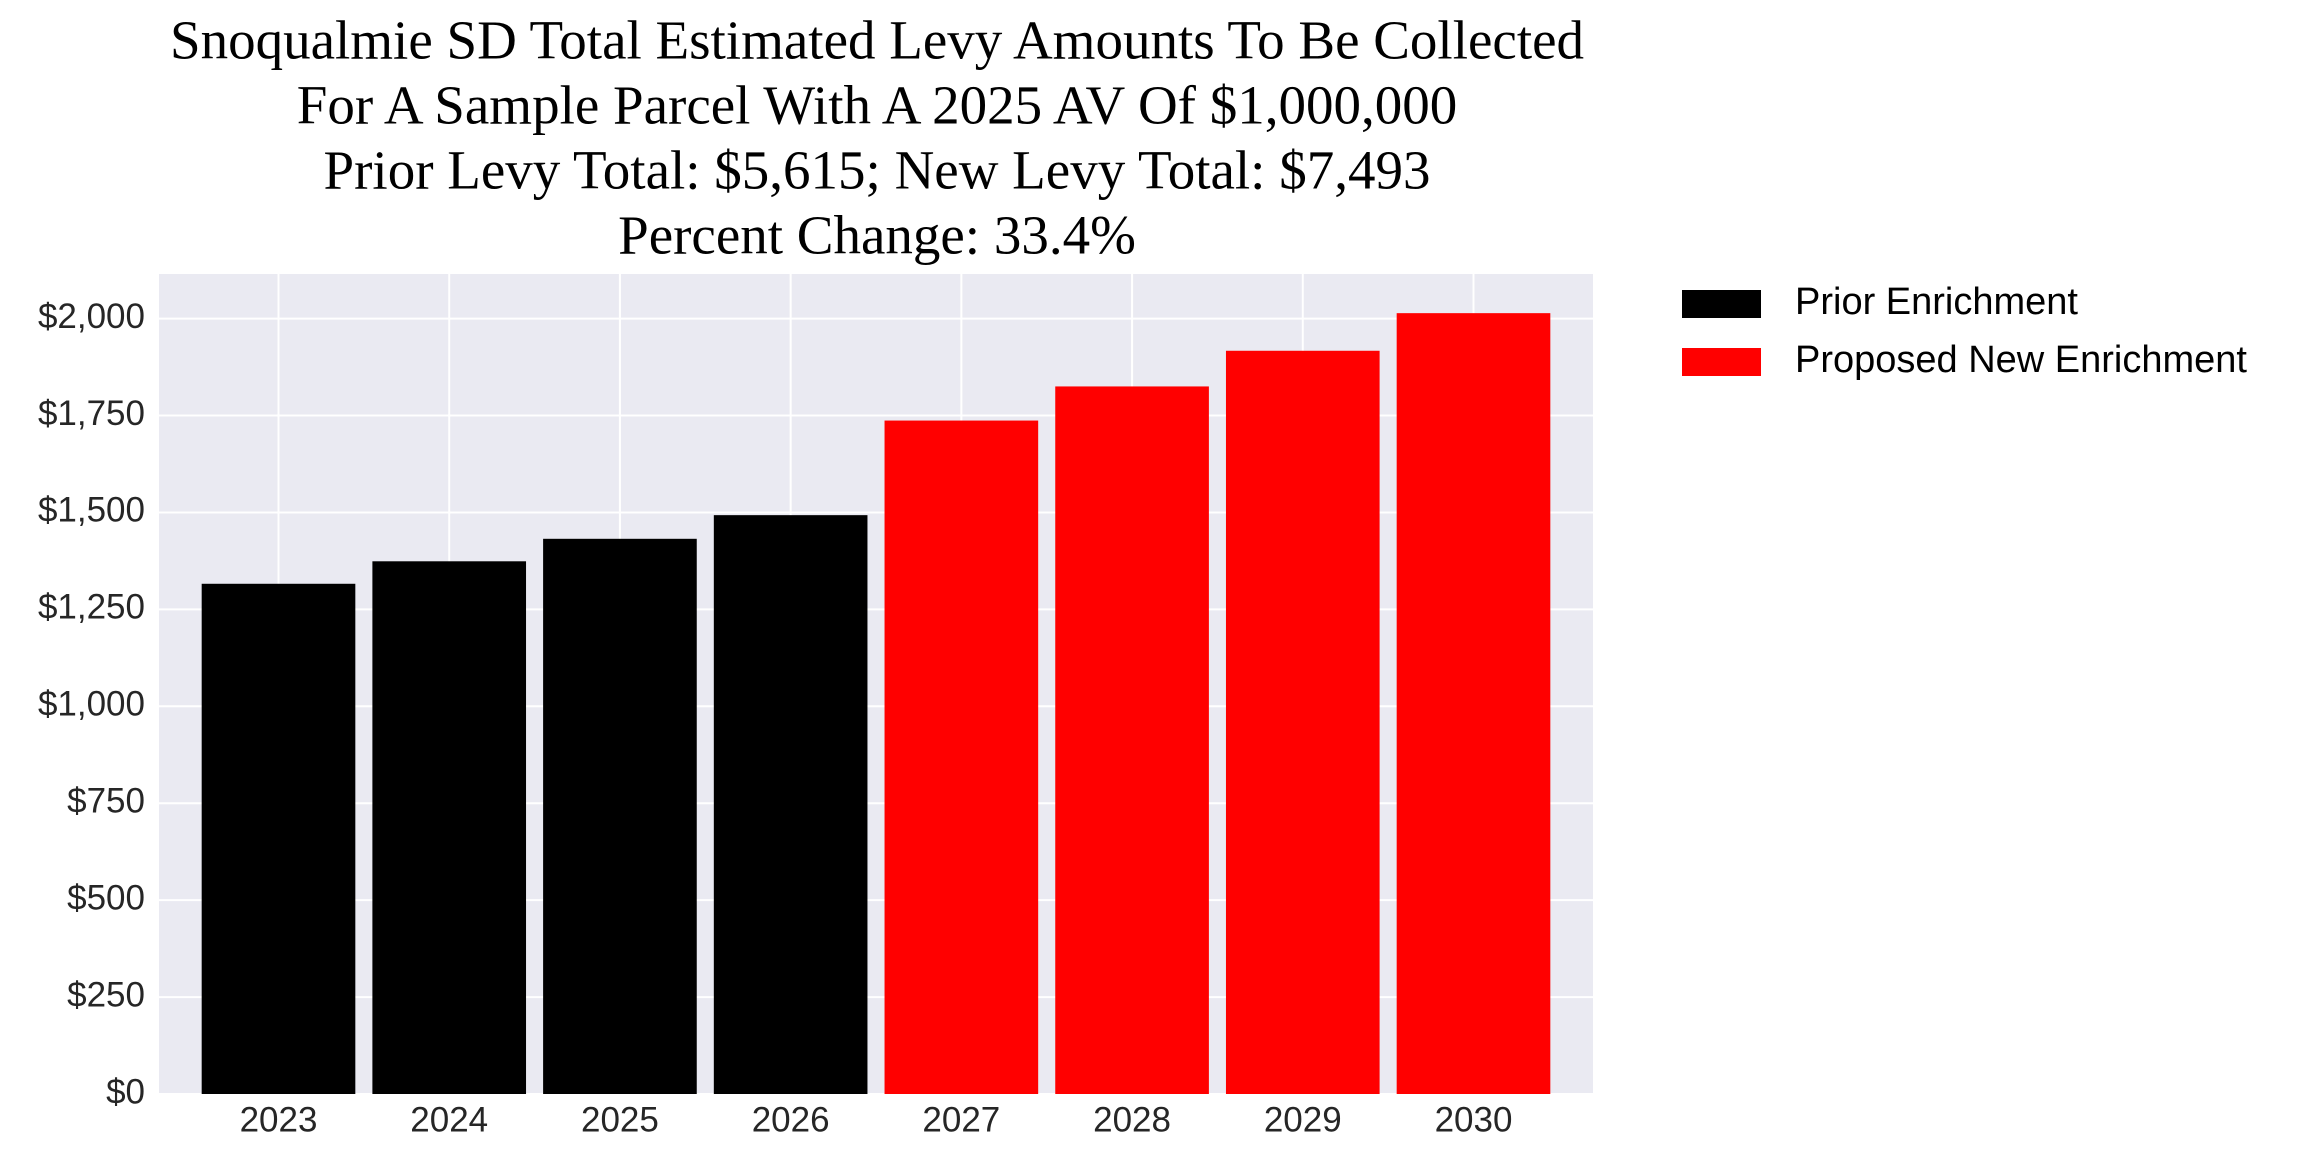 The height and width of the screenshot is (1152, 2304). Describe the element at coordinates (106, 800) in the screenshot. I see `y-tick-label: $750` at that location.